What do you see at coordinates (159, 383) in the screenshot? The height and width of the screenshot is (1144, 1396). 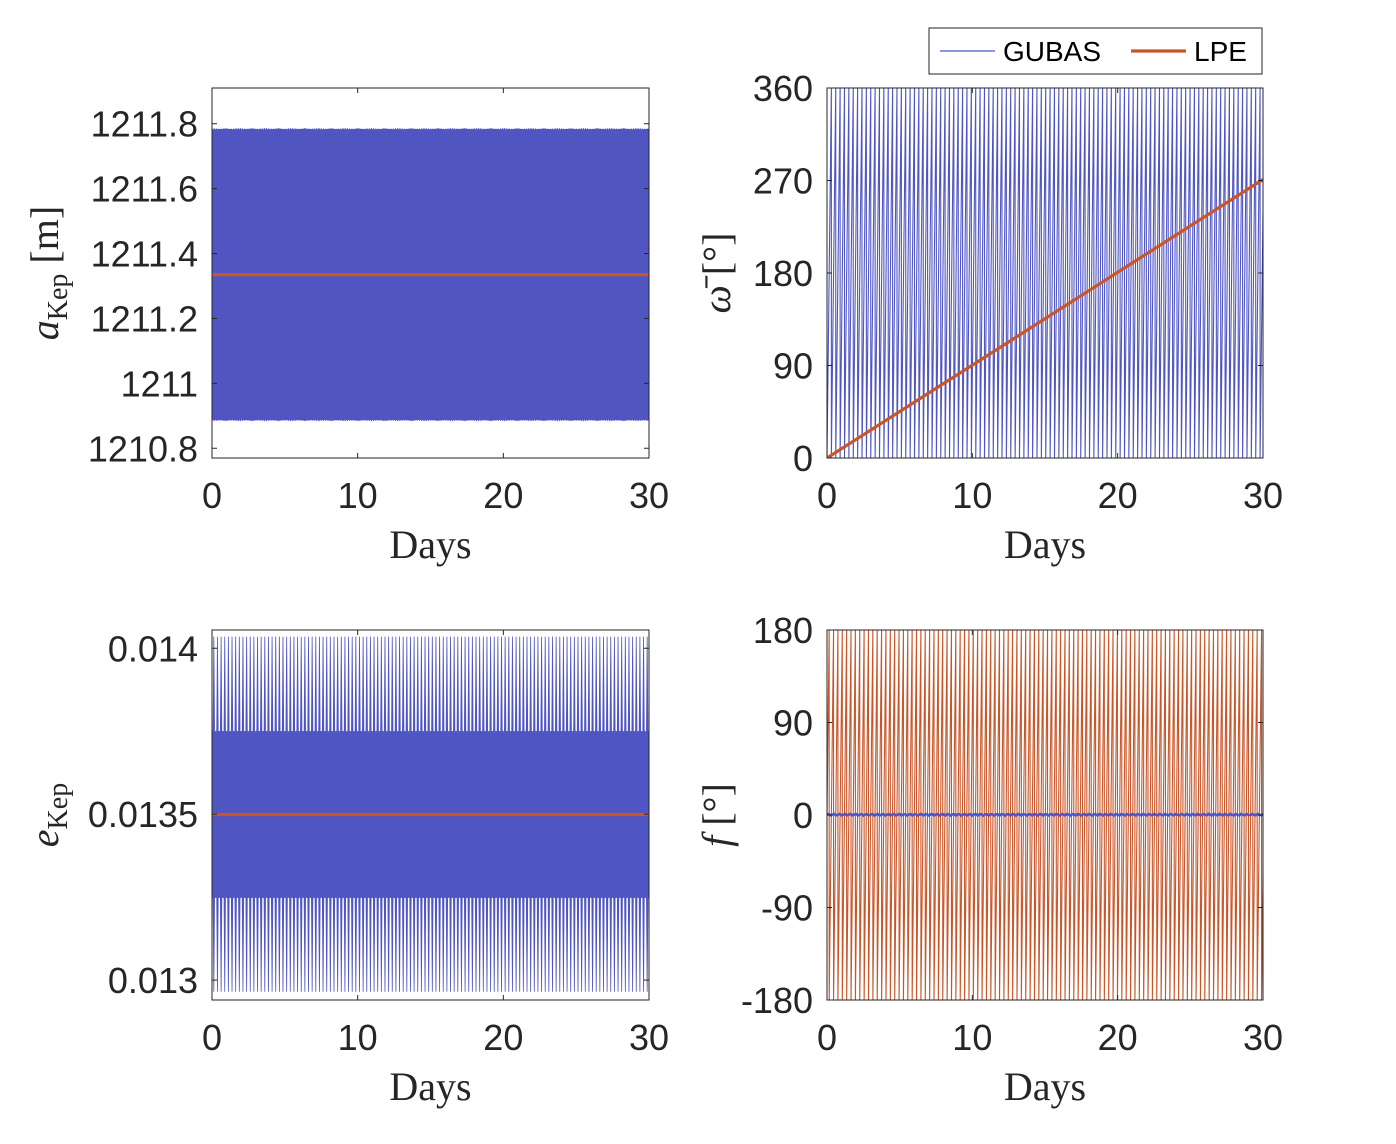 I see `y-tick-label: 1211` at bounding box center [159, 383].